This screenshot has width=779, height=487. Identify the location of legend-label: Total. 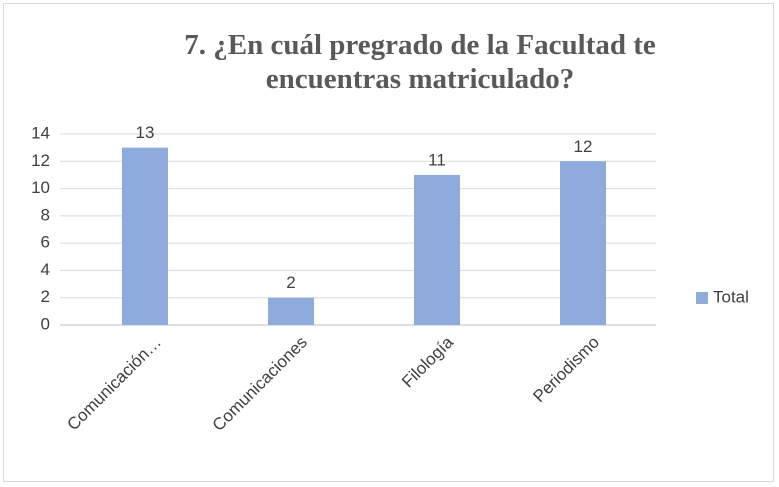
(731, 296).